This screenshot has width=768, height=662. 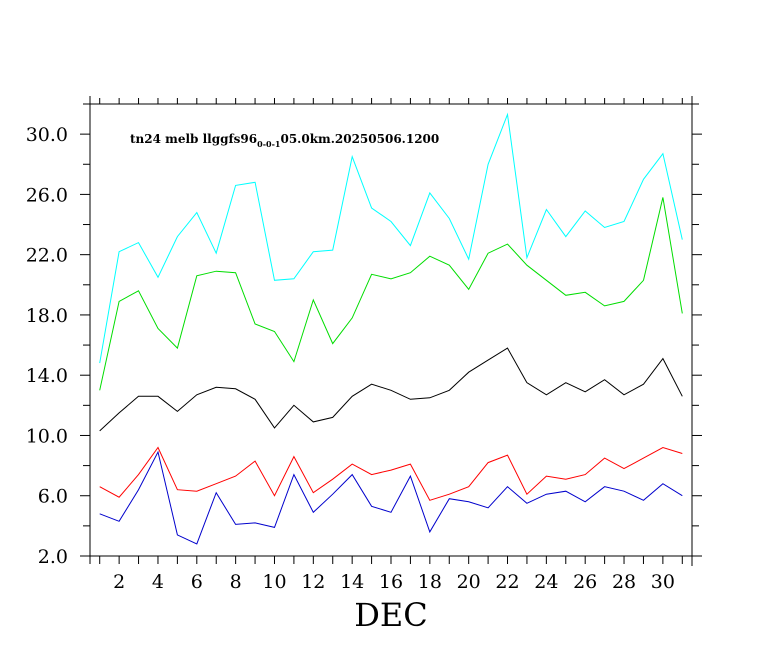 I want to click on y-tick-label-1: 6.0, so click(x=53, y=497).